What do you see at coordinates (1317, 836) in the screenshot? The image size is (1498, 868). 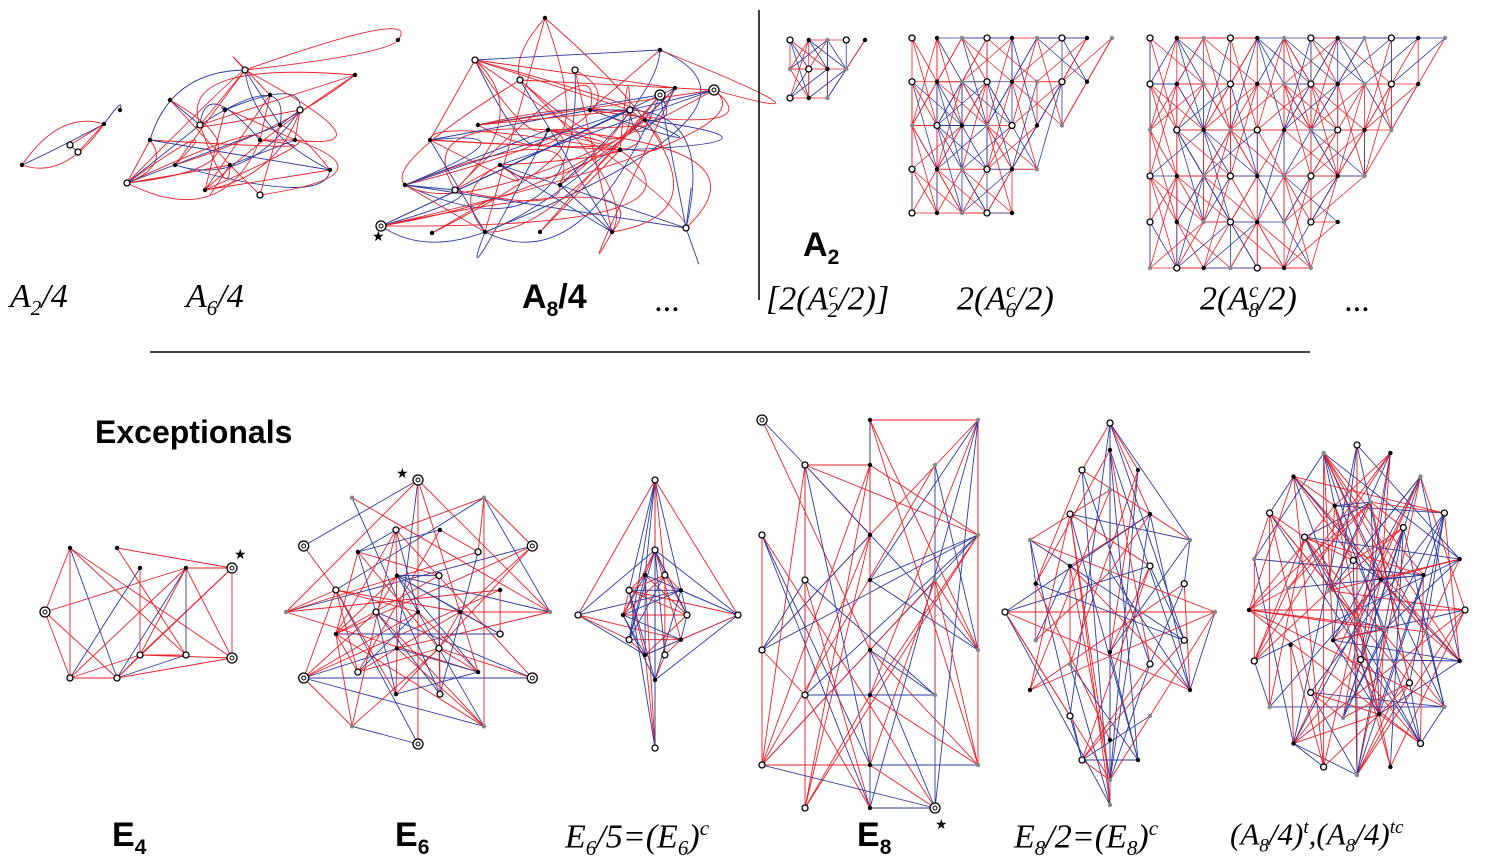 I see `label-a8-over-4-t: (A8/4)t,(A8/4)tc` at bounding box center [1317, 836].